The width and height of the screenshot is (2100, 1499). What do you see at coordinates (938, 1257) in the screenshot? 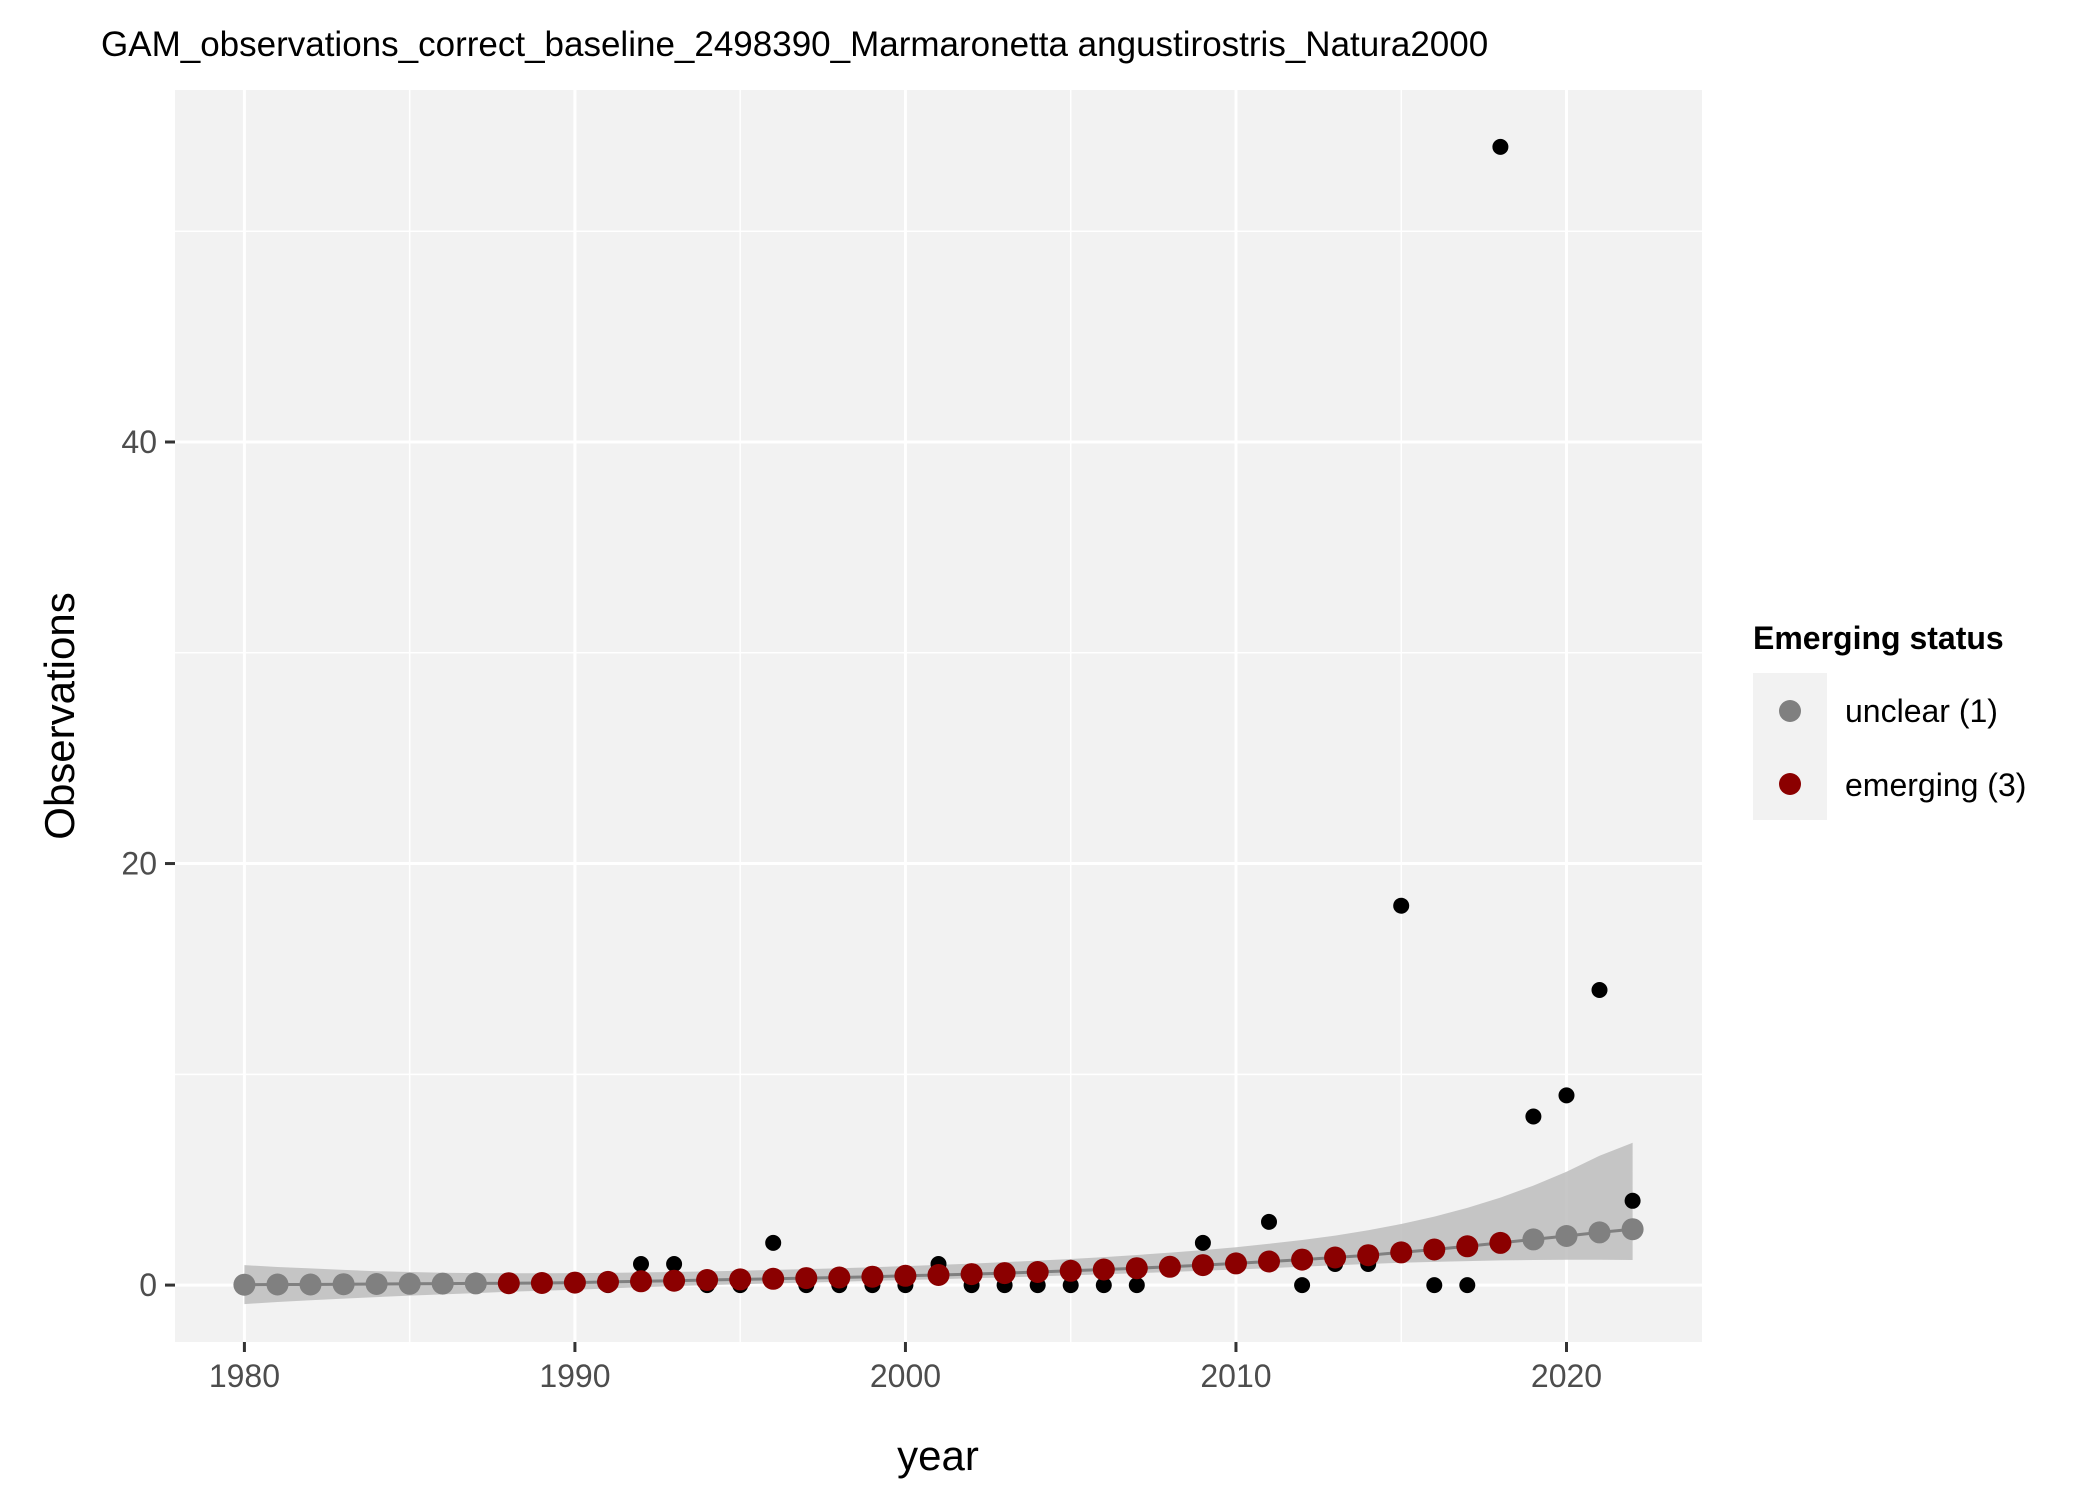
I see `fitted-points-layer` at bounding box center [938, 1257].